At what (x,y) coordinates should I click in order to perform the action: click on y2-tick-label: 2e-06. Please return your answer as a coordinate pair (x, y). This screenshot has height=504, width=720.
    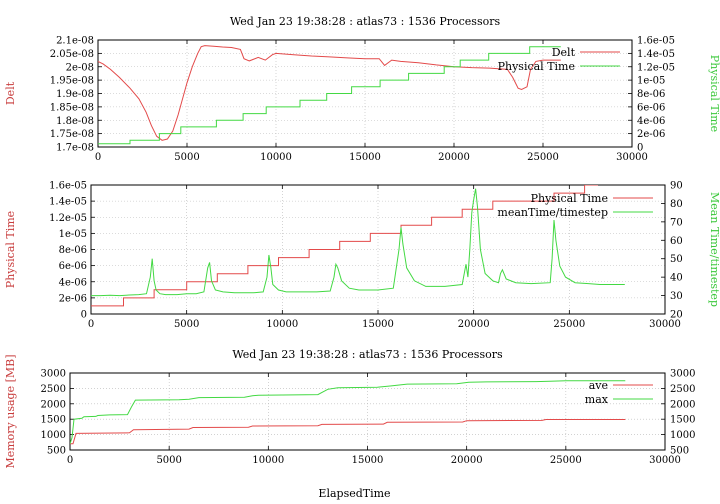
    Looking at the image, I should click on (651, 134).